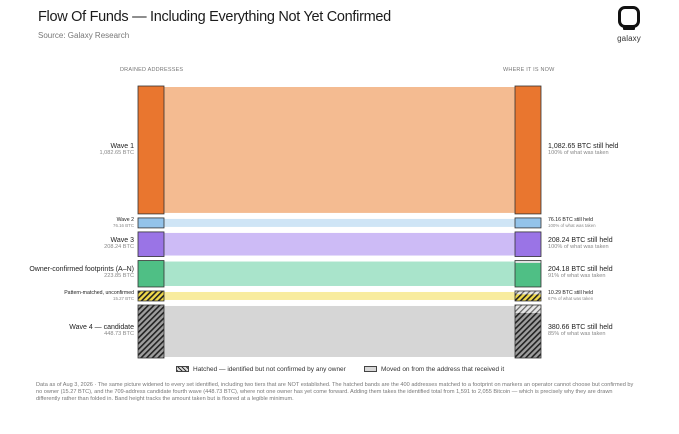 Image resolution: width=679 pixels, height=434 pixels. Describe the element at coordinates (629, 38) in the screenshot. I see `logo-text: galaxy` at that location.